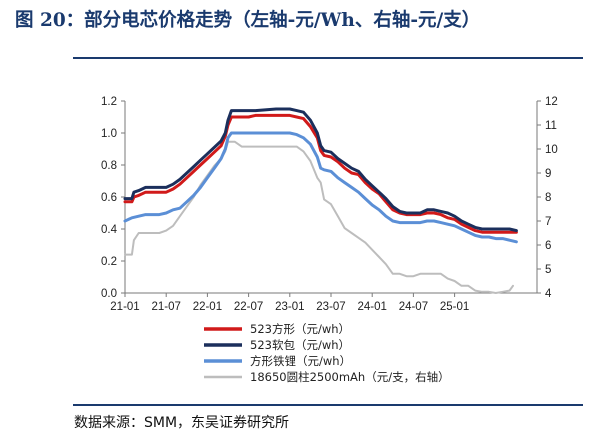 The width and height of the screenshot is (600, 443). What do you see at coordinates (182, 423) in the screenshot?
I see `source-note: 数据来源：SMM，东吴证券研究所` at bounding box center [182, 423].